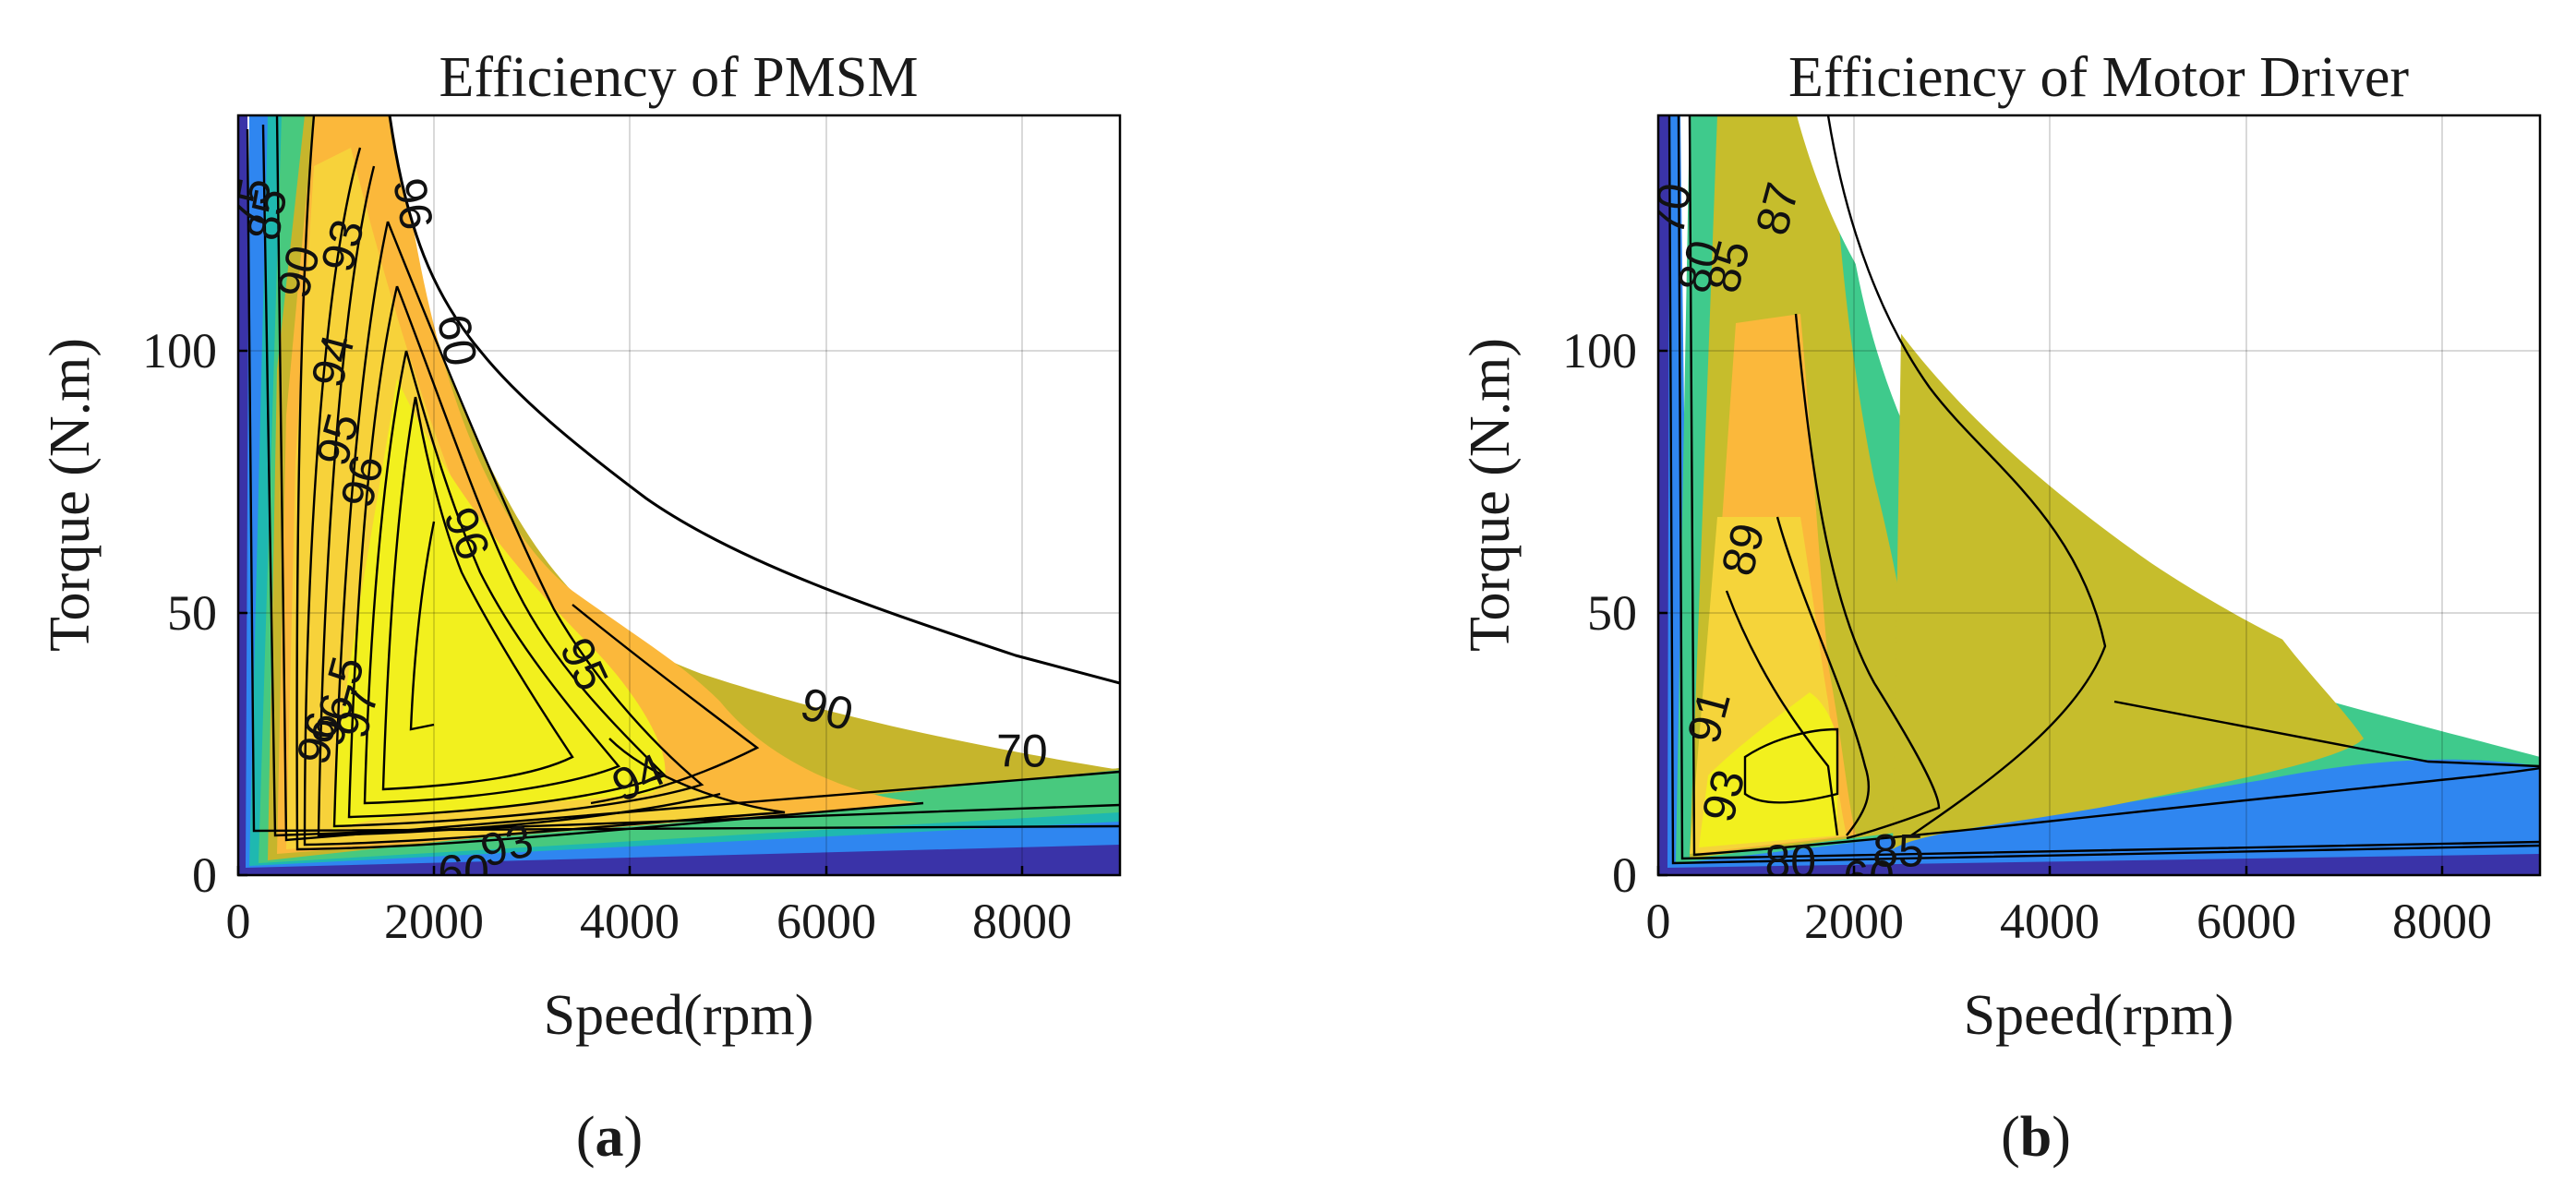 This screenshot has width=2576, height=1189. I want to click on chart-a-tick-marks, so click(630, 613).